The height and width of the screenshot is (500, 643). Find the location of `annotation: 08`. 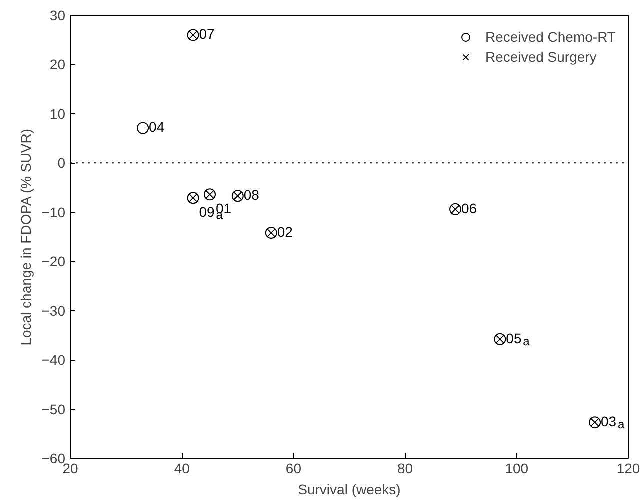

annotation: 08 is located at coordinates (252, 195).